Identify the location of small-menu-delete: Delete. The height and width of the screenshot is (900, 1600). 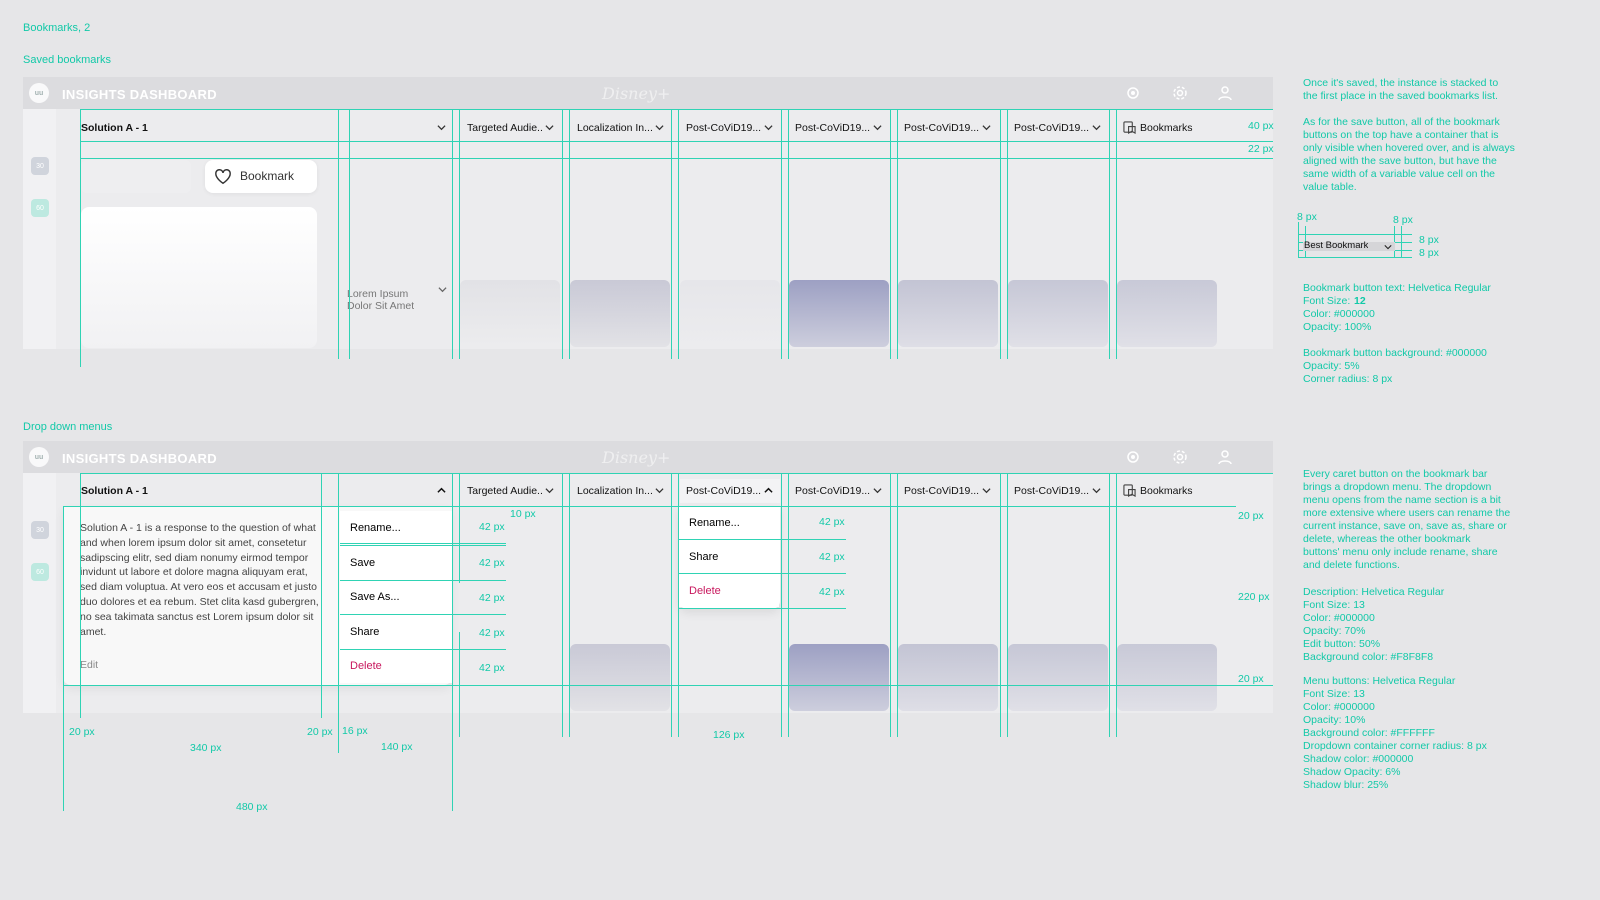
(729, 590).